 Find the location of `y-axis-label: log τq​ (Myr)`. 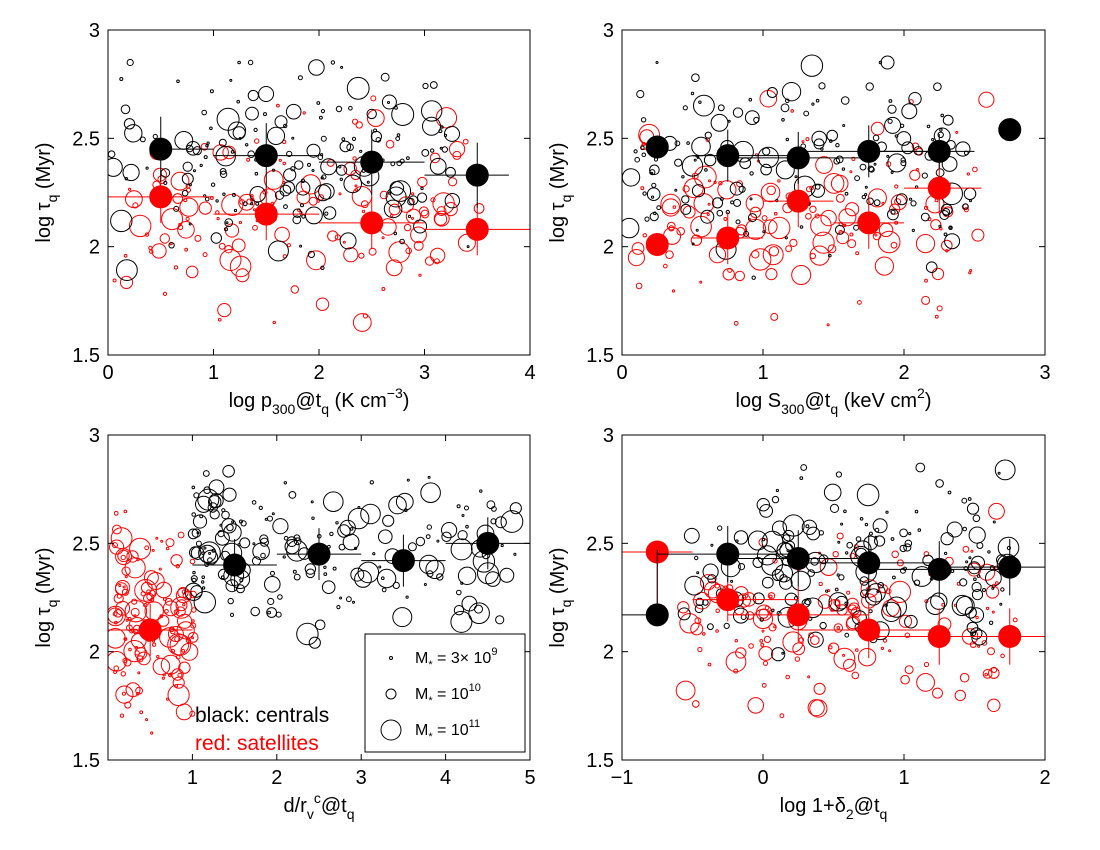

y-axis-label: log τq​ (Myr) is located at coordinates (46, 597).